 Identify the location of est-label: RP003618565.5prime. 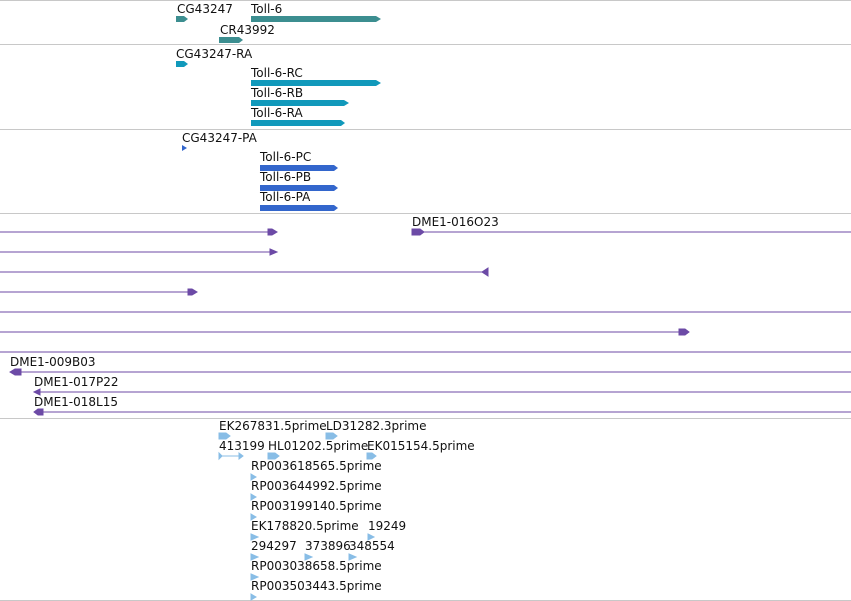
(316, 466).